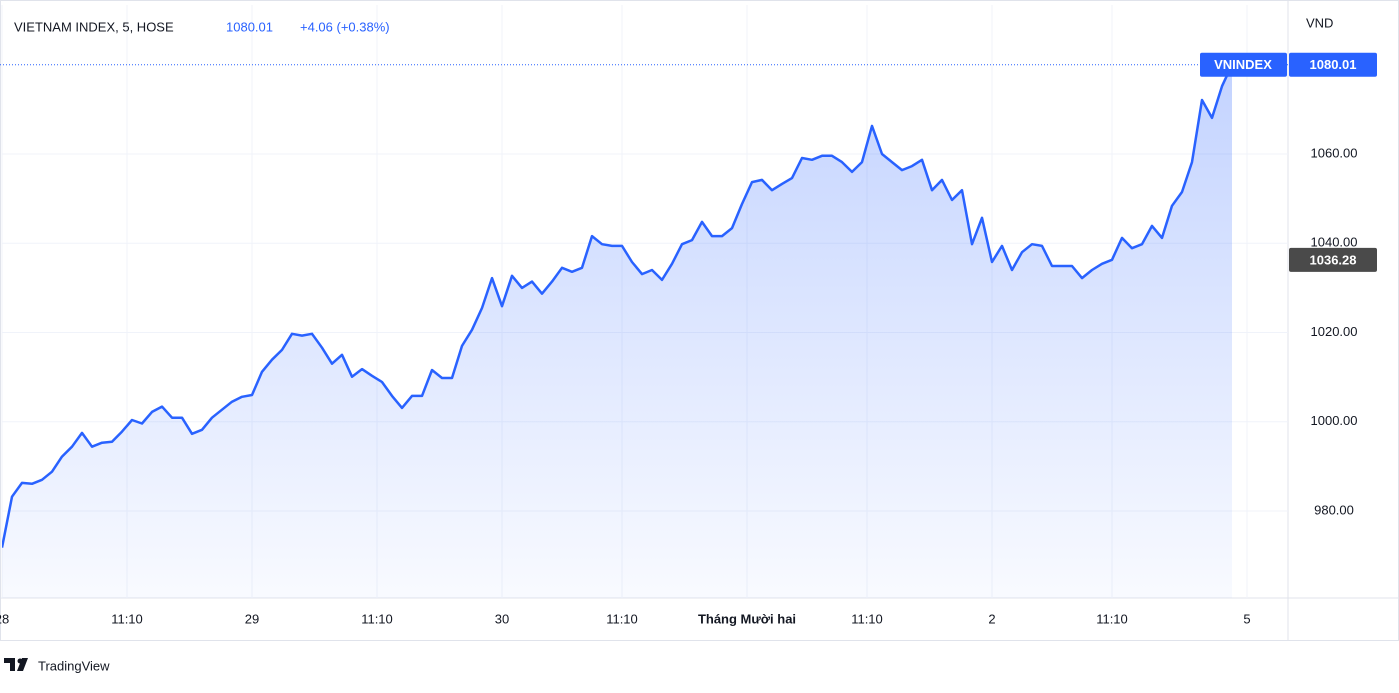  What do you see at coordinates (1334, 242) in the screenshot?
I see `y-tick-label: 1040.00` at bounding box center [1334, 242].